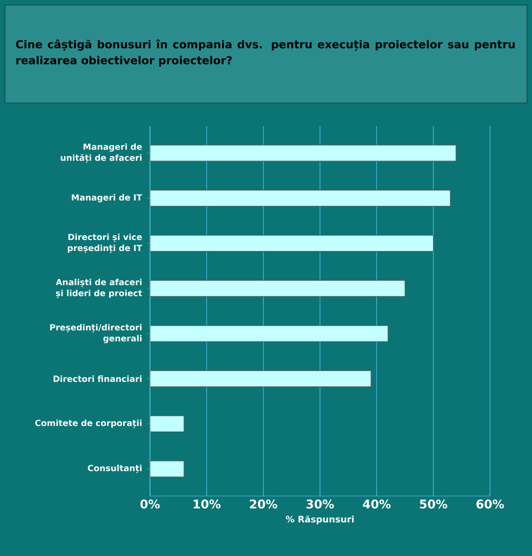 The height and width of the screenshot is (556, 532). Describe the element at coordinates (376, 504) in the screenshot. I see `x-tick-label: 40%` at that location.